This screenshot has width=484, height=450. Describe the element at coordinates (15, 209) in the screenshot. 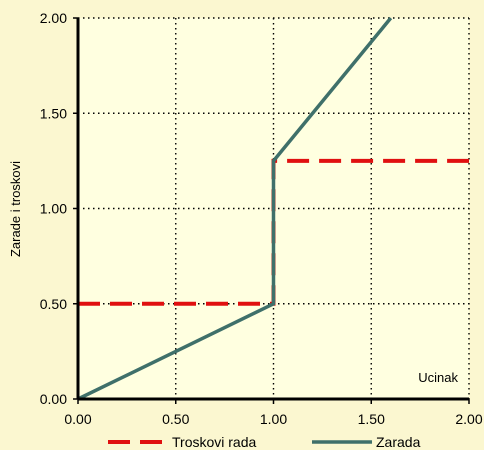

I see `y-axis-title: Zarade i troskovi` at that location.